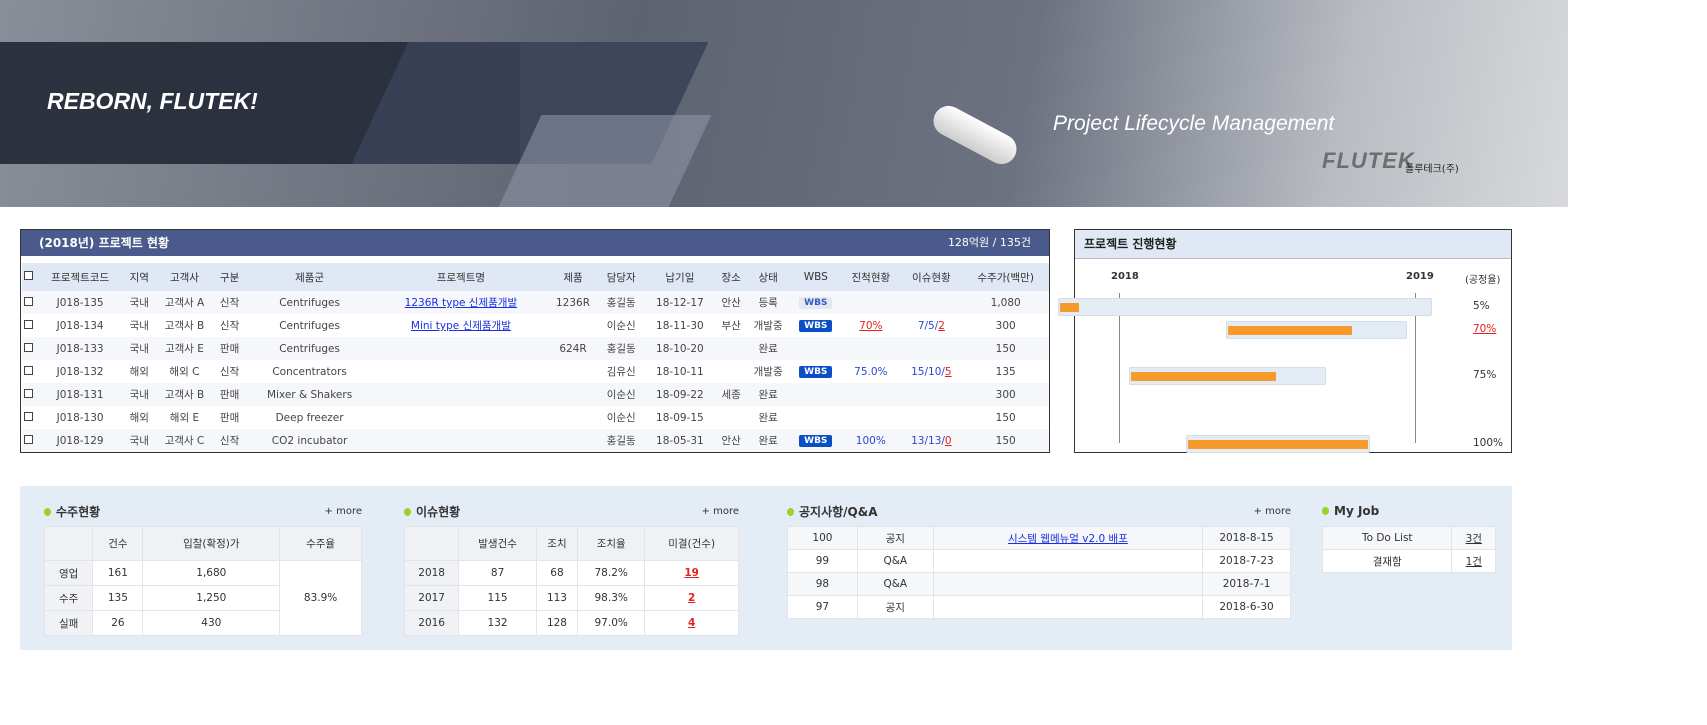  I want to click on gantt-progress-bar, so click(1290, 330).